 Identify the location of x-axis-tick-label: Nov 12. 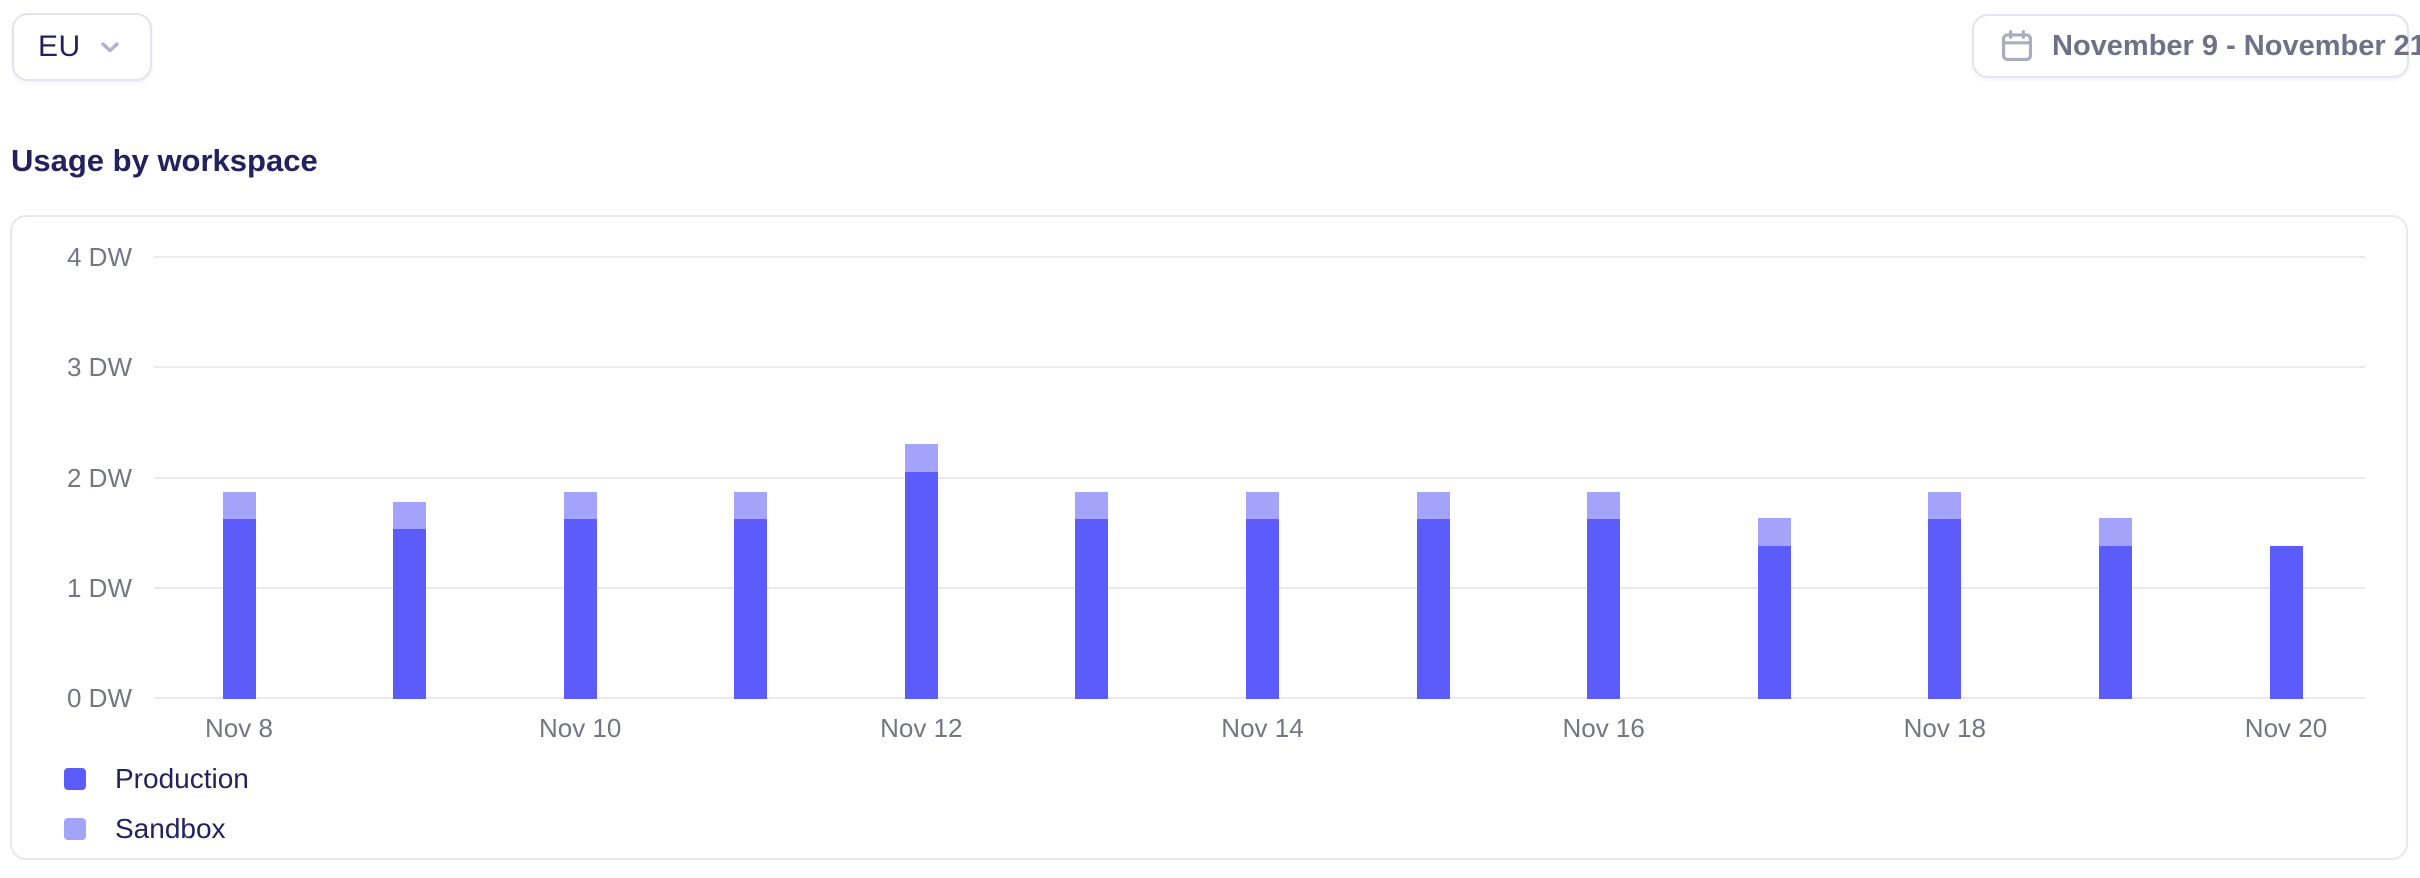
(921, 728).